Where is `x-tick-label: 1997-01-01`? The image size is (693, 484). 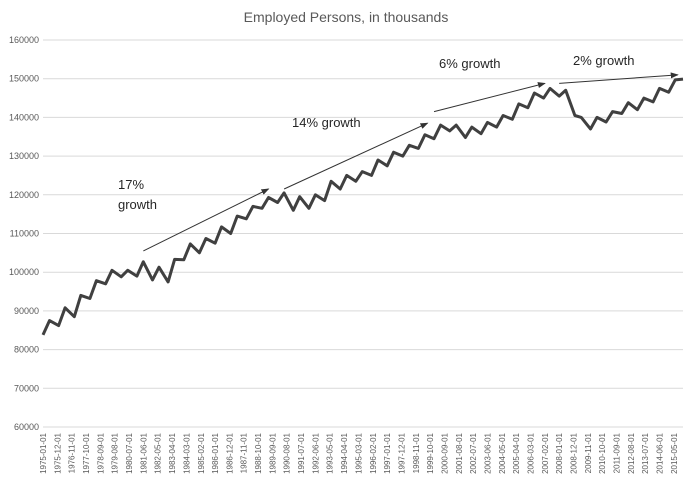 x-tick-label: 1997-01-01 is located at coordinates (387, 452).